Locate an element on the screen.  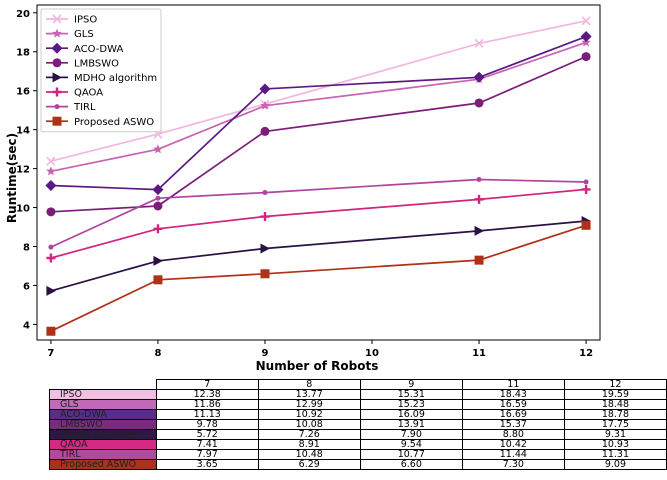
legend-label-mdho-algorithm: MDHO algorithm is located at coordinates (115, 78).